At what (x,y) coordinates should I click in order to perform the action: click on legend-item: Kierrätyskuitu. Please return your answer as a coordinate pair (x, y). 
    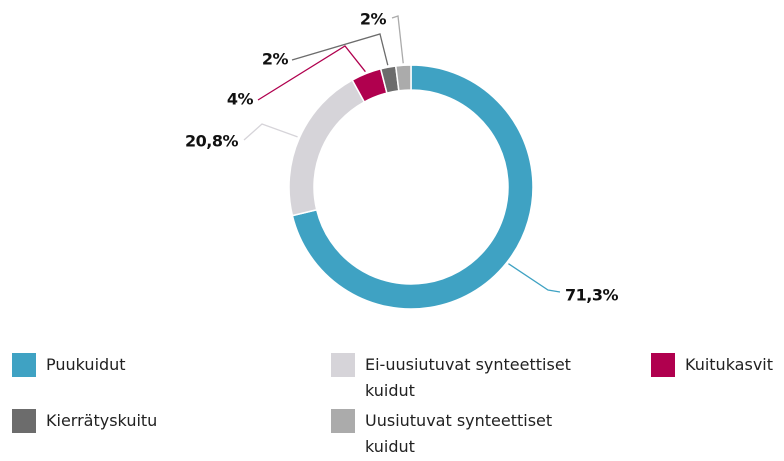
    Looking at the image, I should click on (84, 421).